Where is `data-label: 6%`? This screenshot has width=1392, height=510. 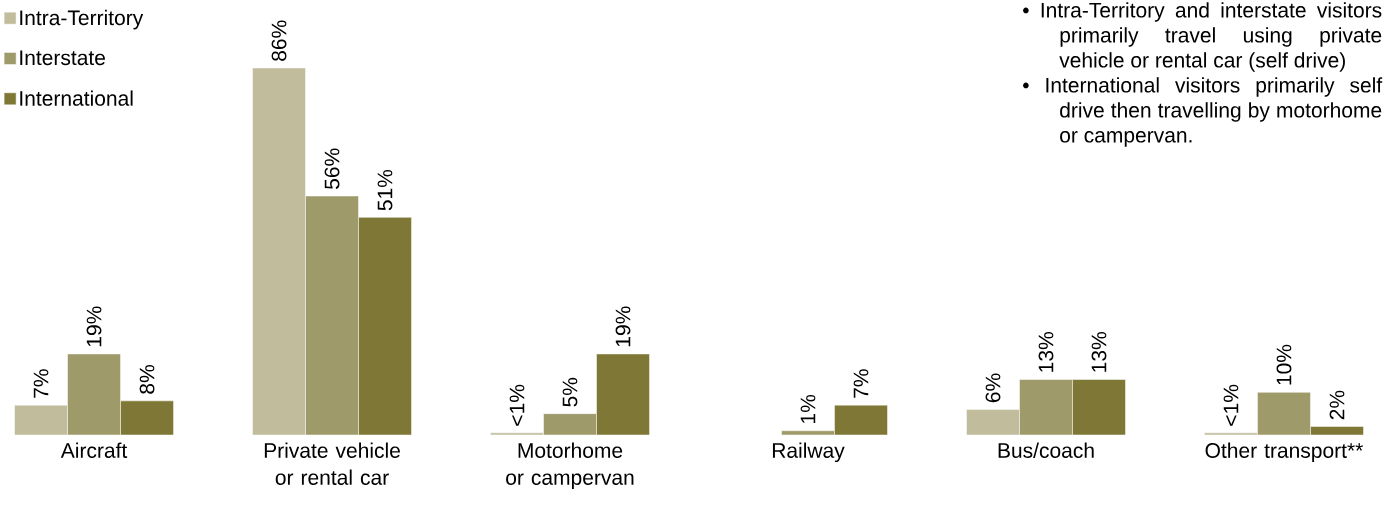 data-label: 6% is located at coordinates (993, 388).